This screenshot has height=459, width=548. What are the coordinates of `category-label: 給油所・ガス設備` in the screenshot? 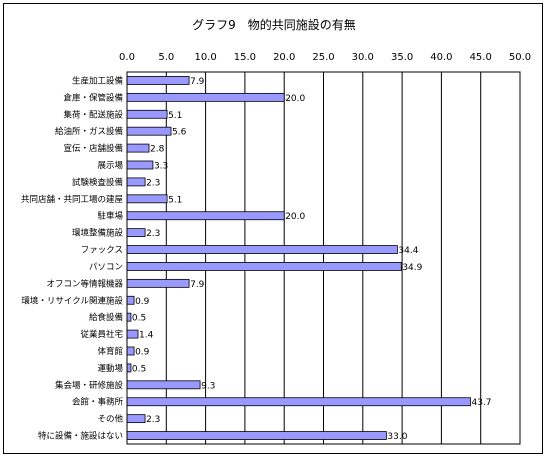 It's located at (89, 131).